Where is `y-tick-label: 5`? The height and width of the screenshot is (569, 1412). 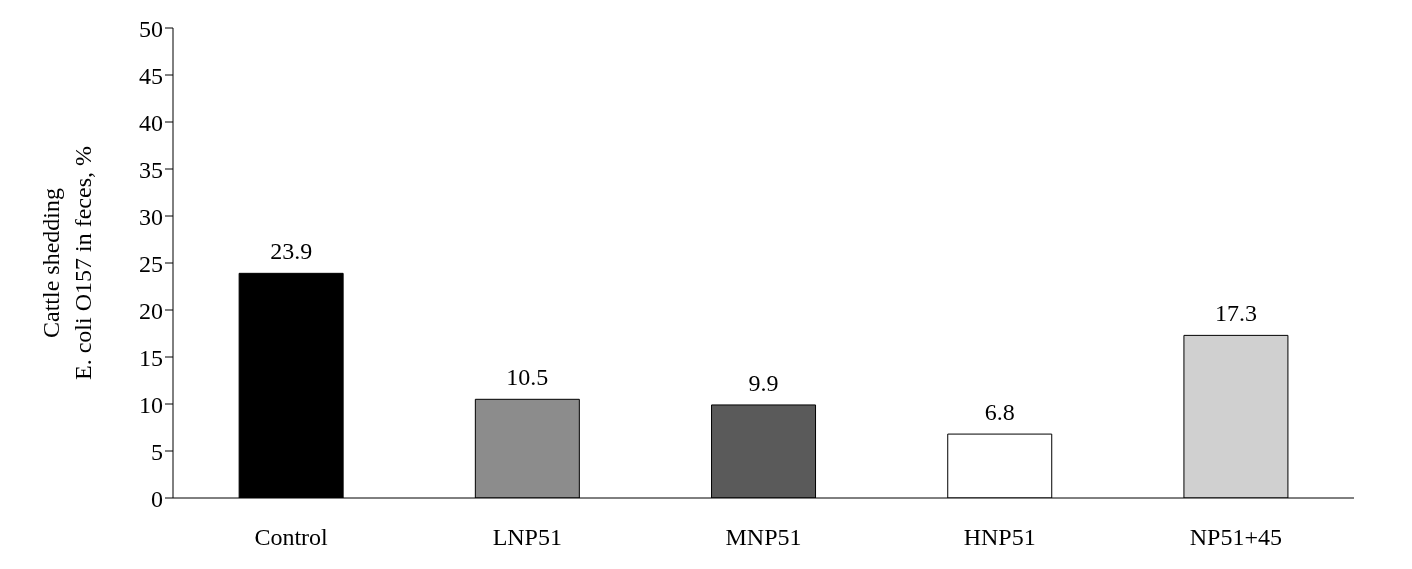
y-tick-label: 5 is located at coordinates (157, 451).